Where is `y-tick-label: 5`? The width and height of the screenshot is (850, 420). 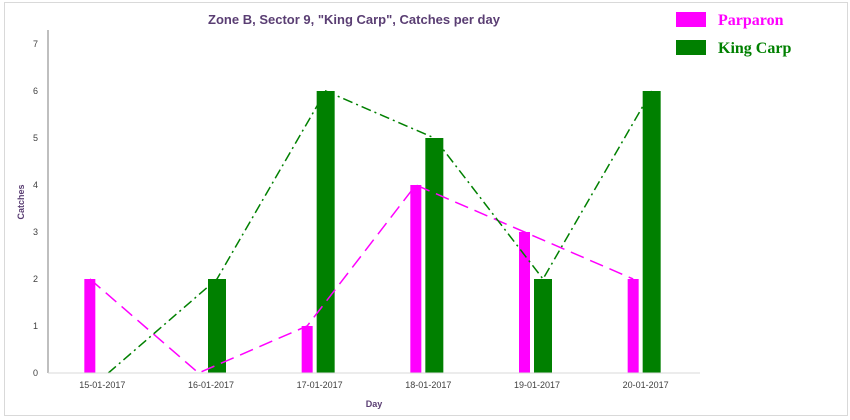
y-tick-label: 5 is located at coordinates (35, 138).